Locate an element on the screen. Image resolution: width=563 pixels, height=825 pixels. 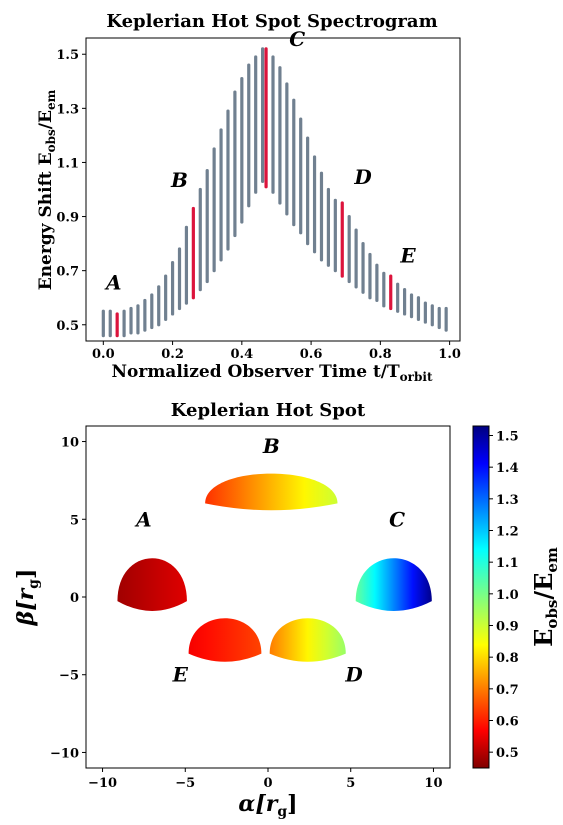
colorbar-tick-label: 0.9 is located at coordinates (507, 627).